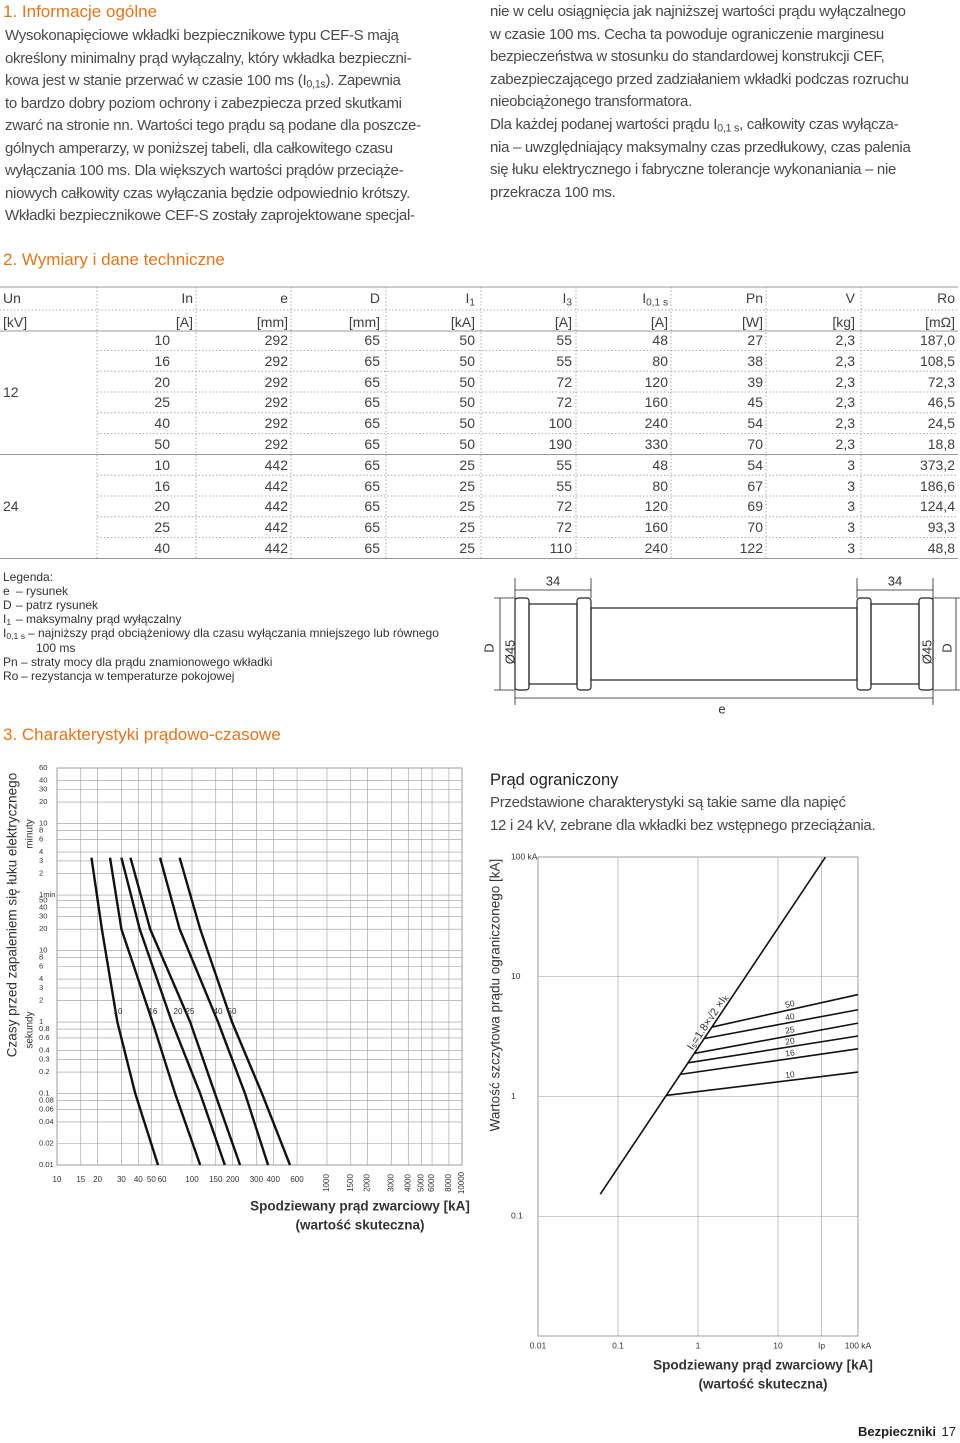 The width and height of the screenshot is (960, 1443). What do you see at coordinates (509, 652) in the screenshot?
I see `dimension-label: Ø45` at bounding box center [509, 652].